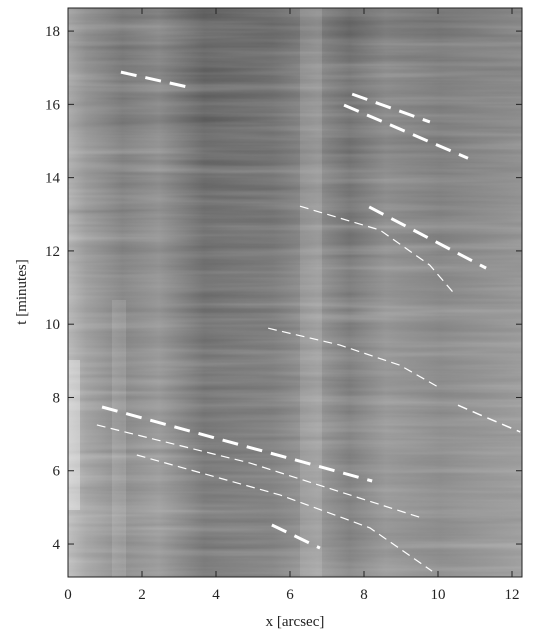 Image resolution: width=544 pixels, height=639 pixels. Describe the element at coordinates (68, 595) in the screenshot. I see `x-tick-label: 0` at that location.